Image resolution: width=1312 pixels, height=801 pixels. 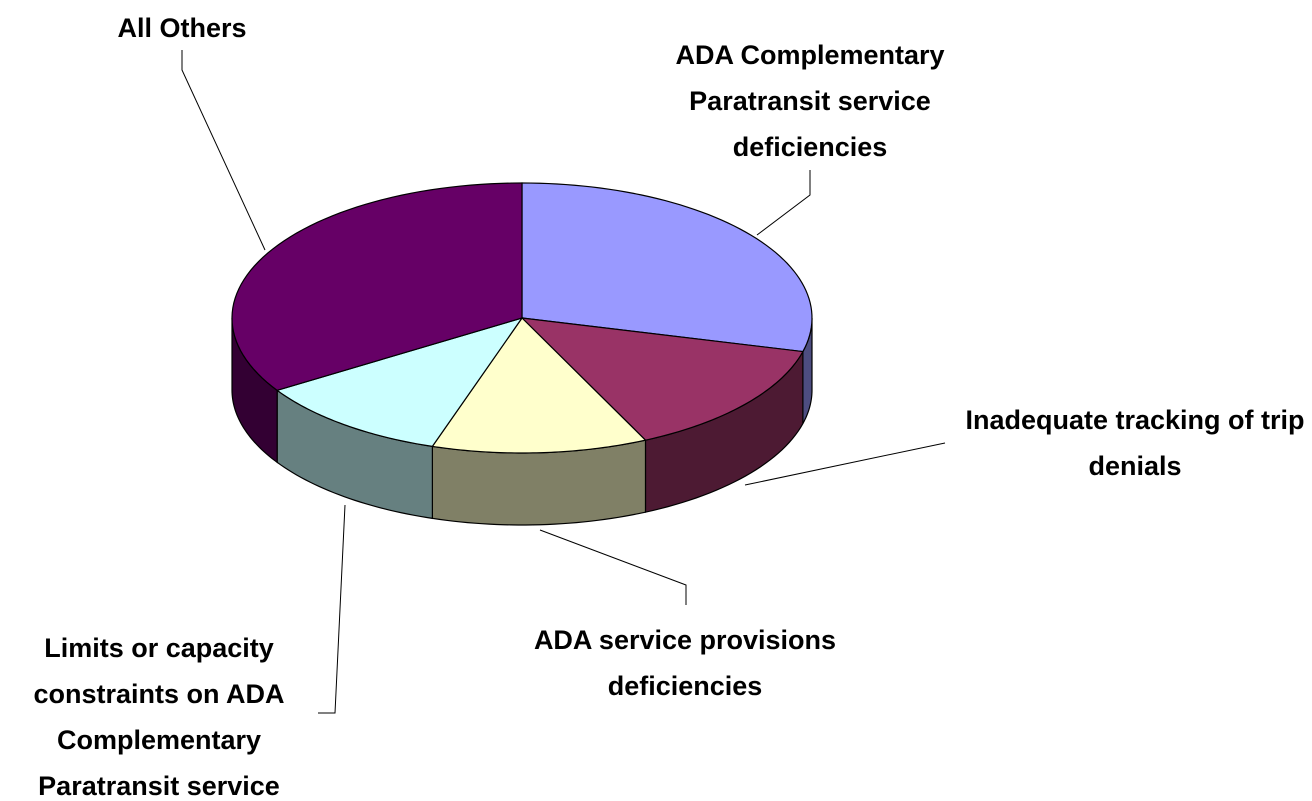 I want to click on slice-label: Inadequate tracking of trip denials, so click(x=1135, y=443).